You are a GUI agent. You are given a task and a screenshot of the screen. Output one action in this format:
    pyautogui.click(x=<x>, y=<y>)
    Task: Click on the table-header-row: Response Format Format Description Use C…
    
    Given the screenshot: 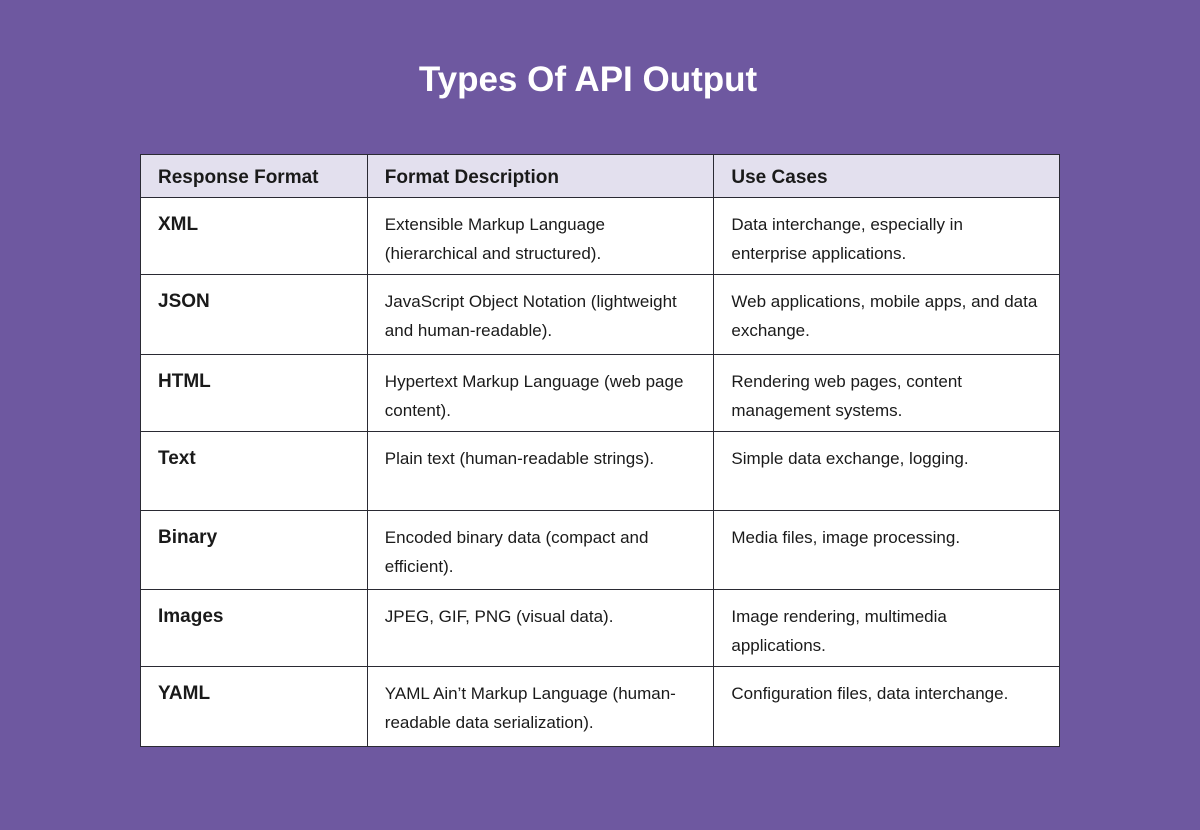 What is the action you would take?
    pyautogui.click(x=600, y=176)
    